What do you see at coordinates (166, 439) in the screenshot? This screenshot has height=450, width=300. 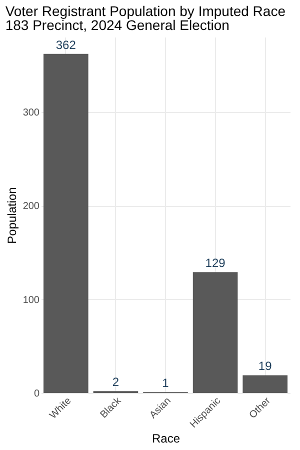 I see `x-axis-title: Race` at bounding box center [166, 439].